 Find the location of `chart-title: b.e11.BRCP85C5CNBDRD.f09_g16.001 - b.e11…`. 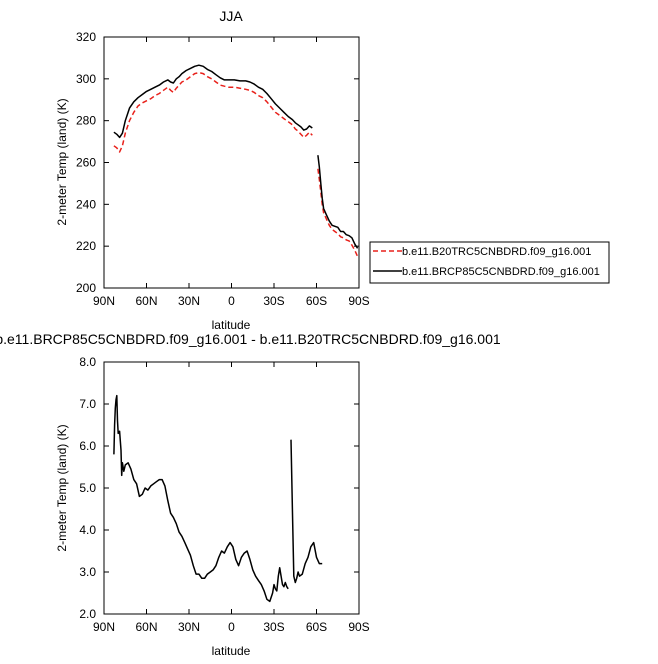

chart-title: b.e11.BRCP85C5CNBDRD.f09_g16.001 - b.e11… is located at coordinates (250, 339).